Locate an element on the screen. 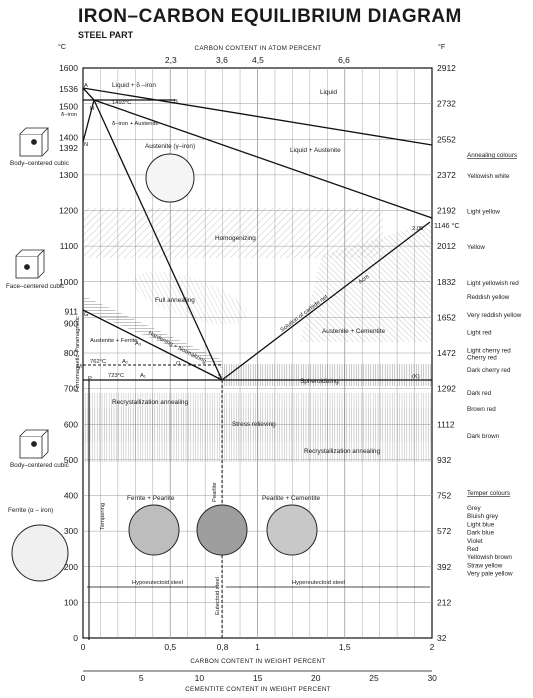  label-c205: 2,05 is located at coordinates (417, 229).